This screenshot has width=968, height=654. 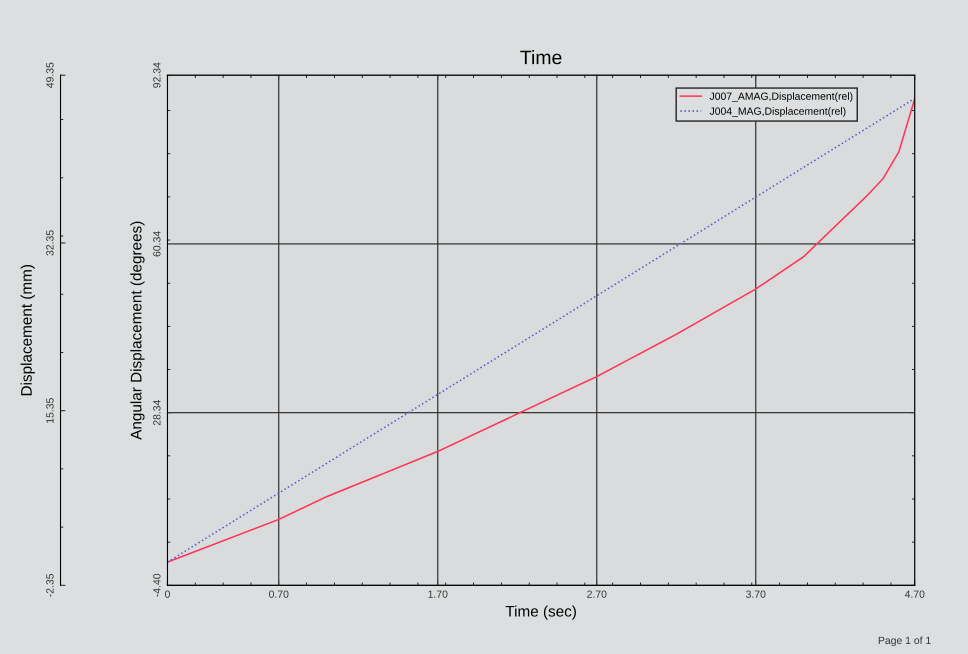 I want to click on x-tick-label: 2.70, so click(x=596, y=594).